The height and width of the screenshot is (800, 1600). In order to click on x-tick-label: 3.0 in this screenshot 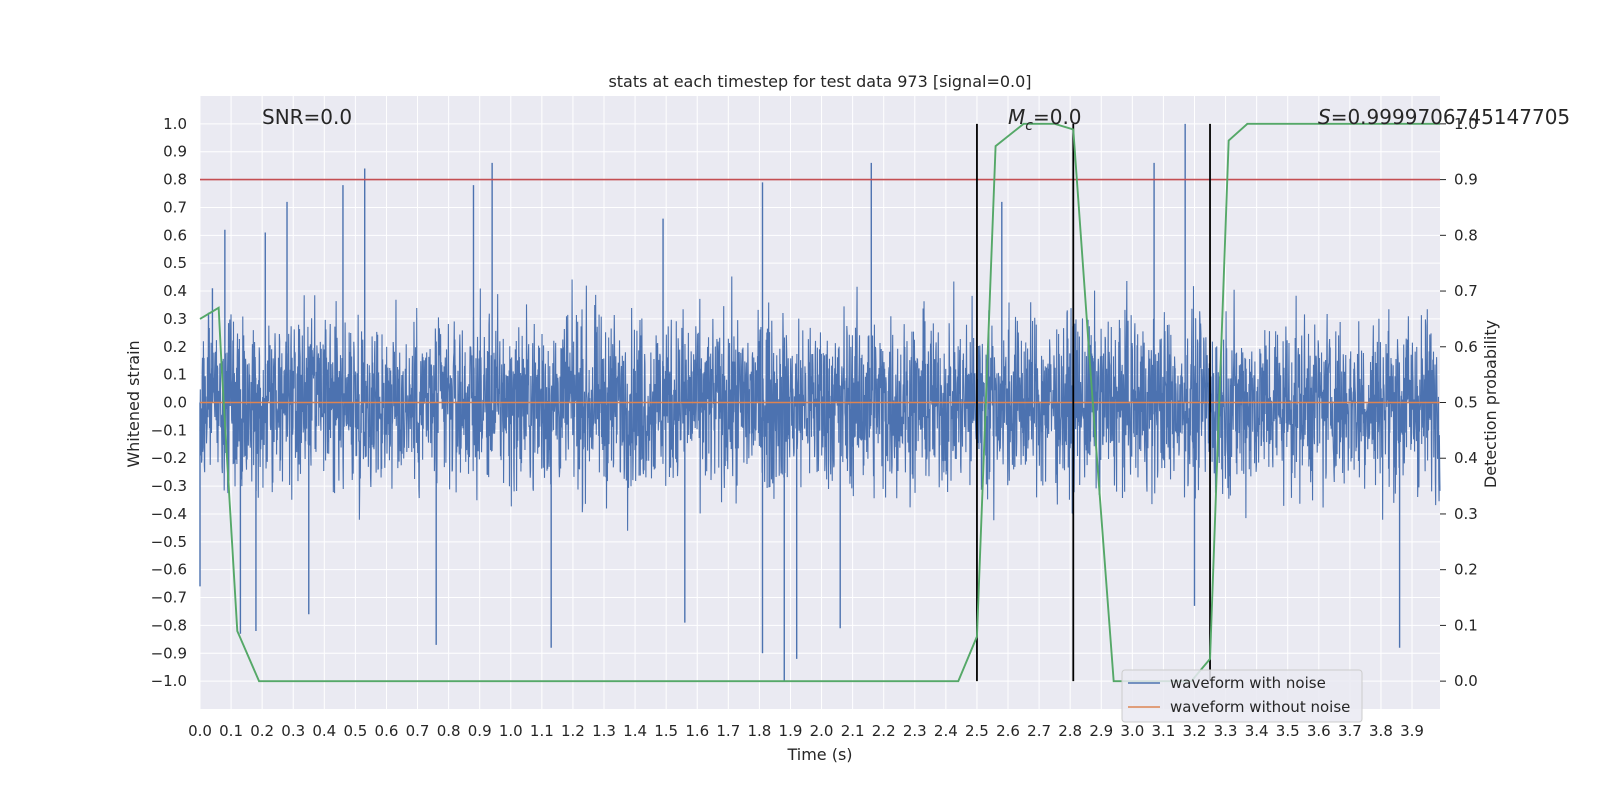, I will do `click(1132, 731)`.